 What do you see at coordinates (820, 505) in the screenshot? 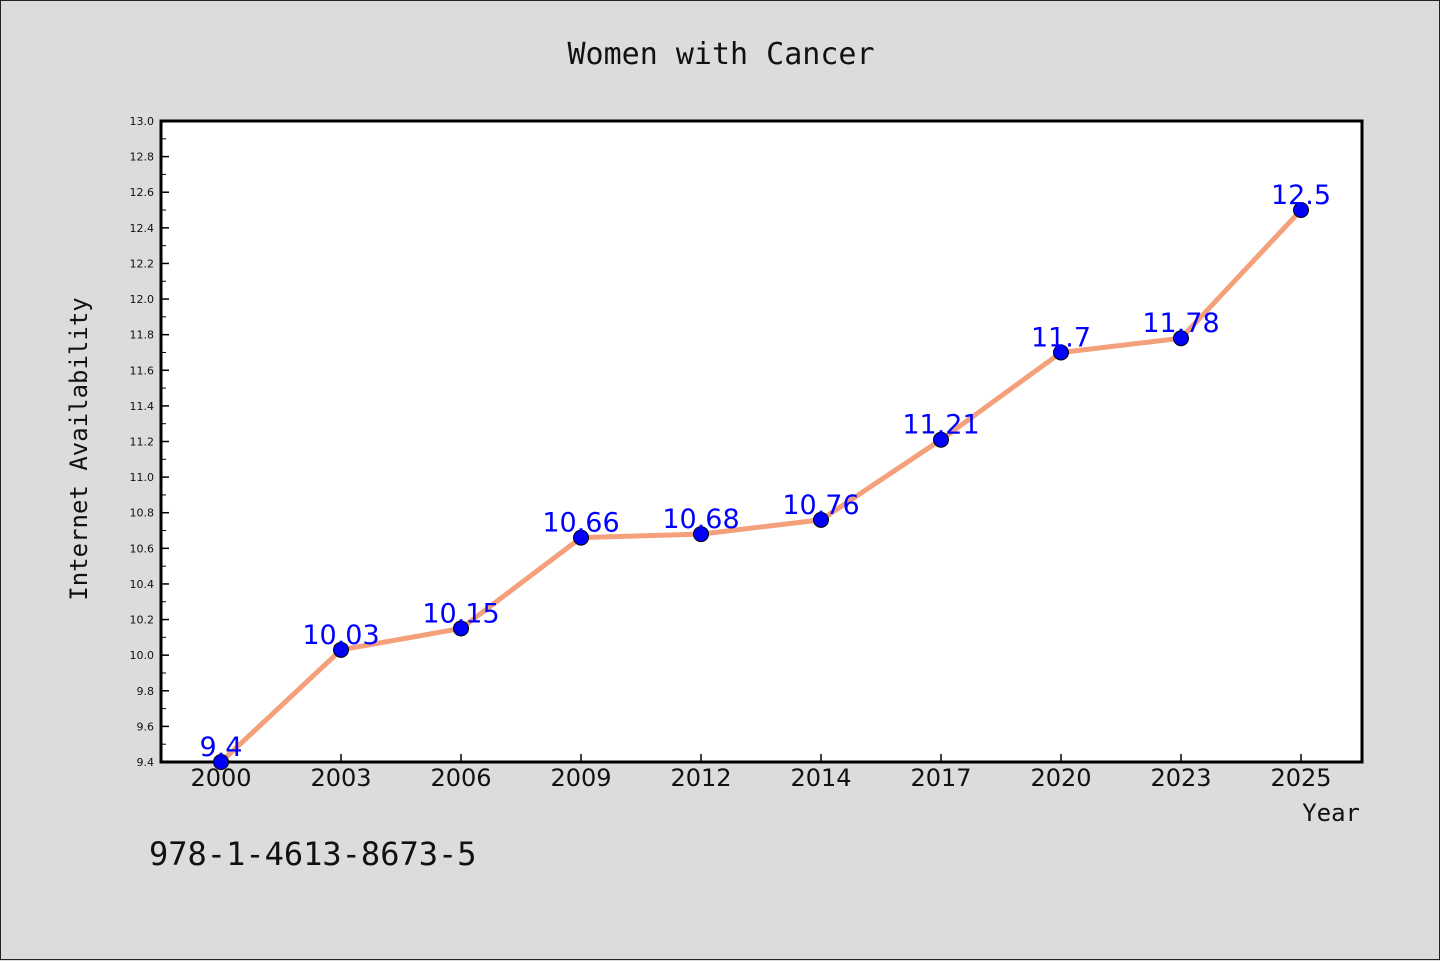
I see `data-label: 10.76` at bounding box center [820, 505].